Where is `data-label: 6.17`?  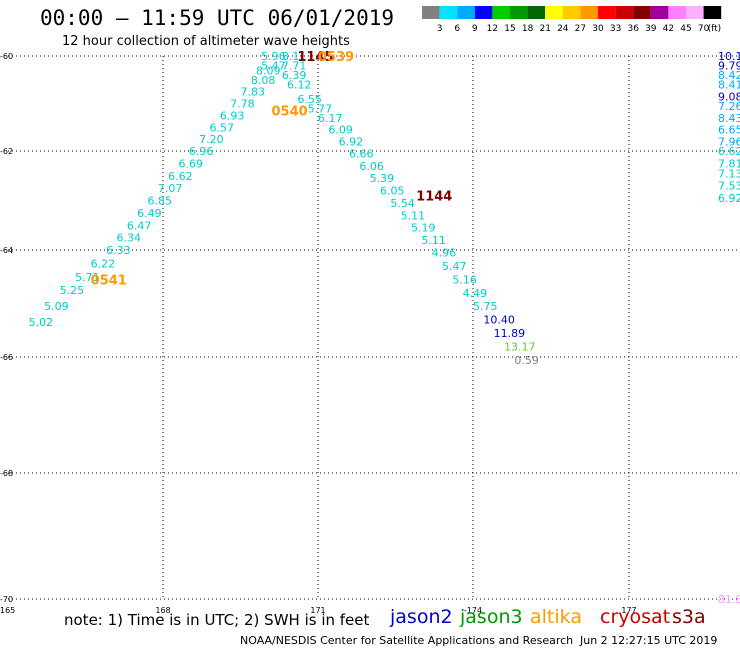
data-label: 6.17 is located at coordinates (330, 118).